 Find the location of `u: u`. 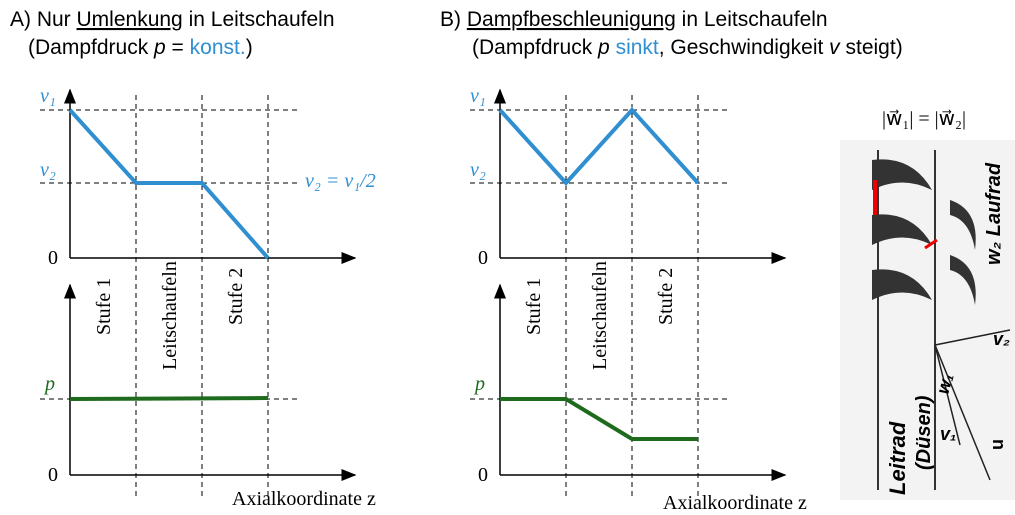

u: u is located at coordinates (997, 444).